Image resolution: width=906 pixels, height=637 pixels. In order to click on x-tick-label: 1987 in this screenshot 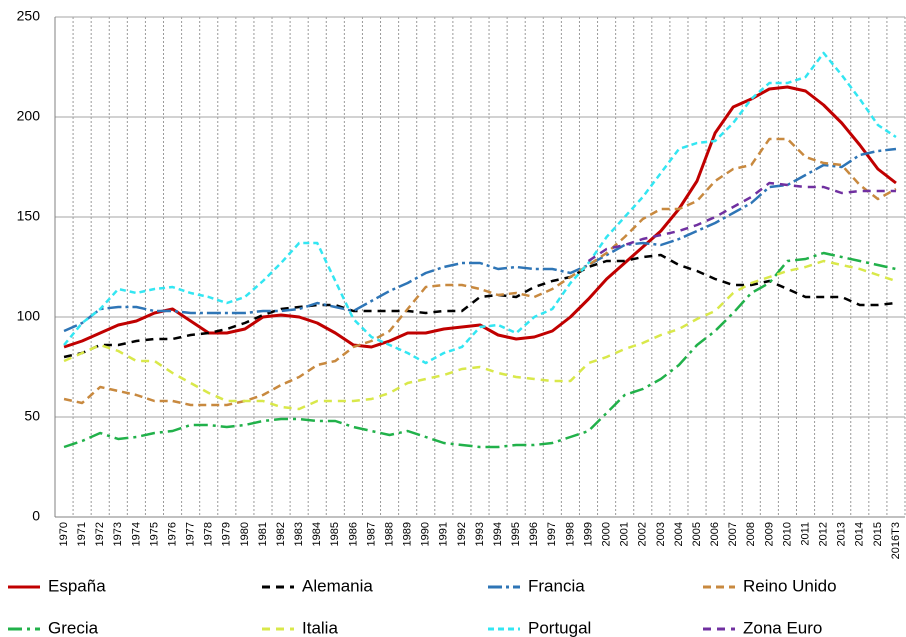, I will do `click(371, 534)`.